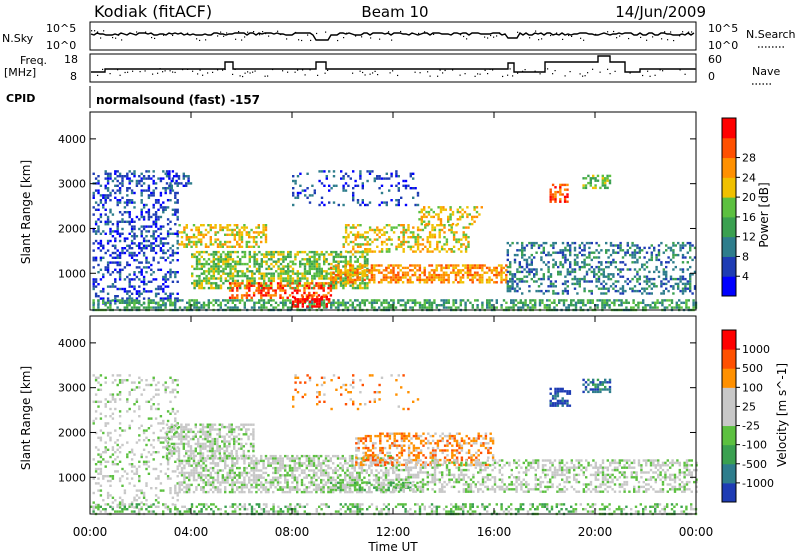 The image size is (800, 554). What do you see at coordinates (749, 406) in the screenshot?
I see `colorbar-tick-label: 25` at bounding box center [749, 406].